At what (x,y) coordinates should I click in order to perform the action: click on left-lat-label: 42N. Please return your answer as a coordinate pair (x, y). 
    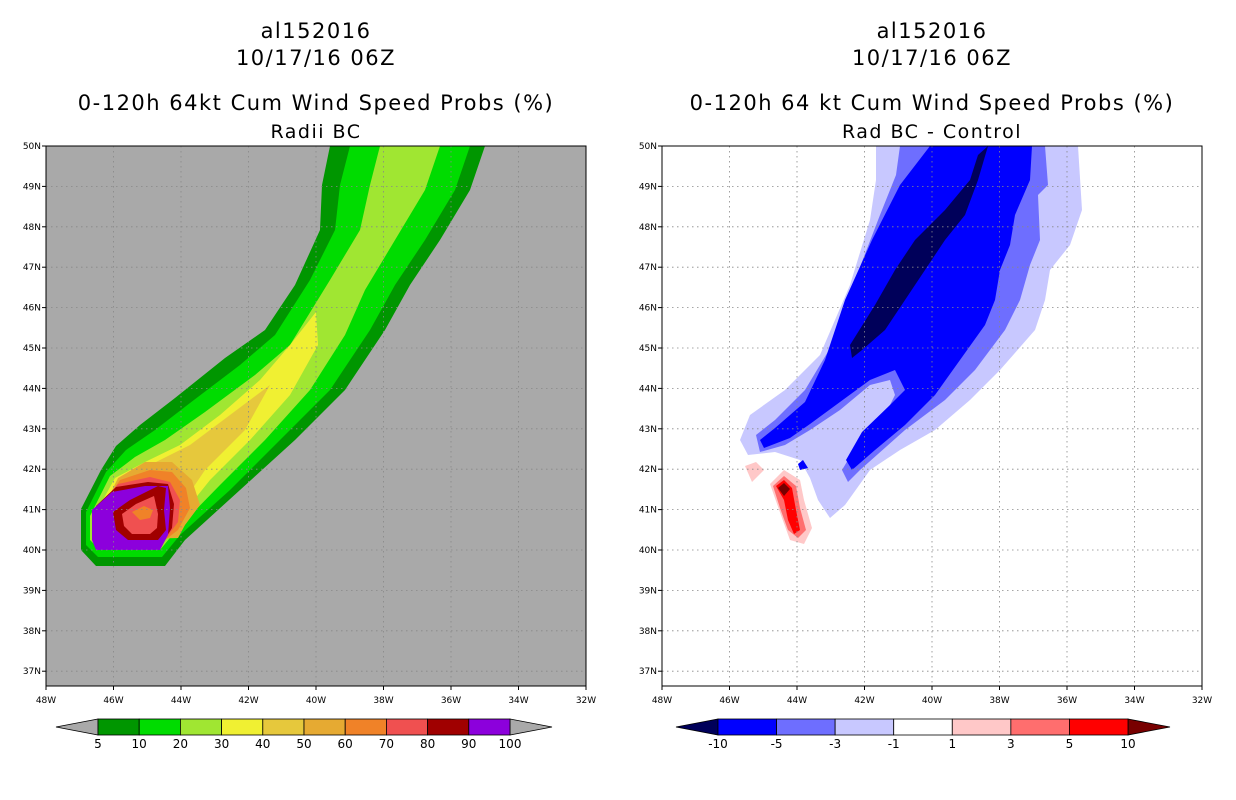
    Looking at the image, I should click on (32, 470).